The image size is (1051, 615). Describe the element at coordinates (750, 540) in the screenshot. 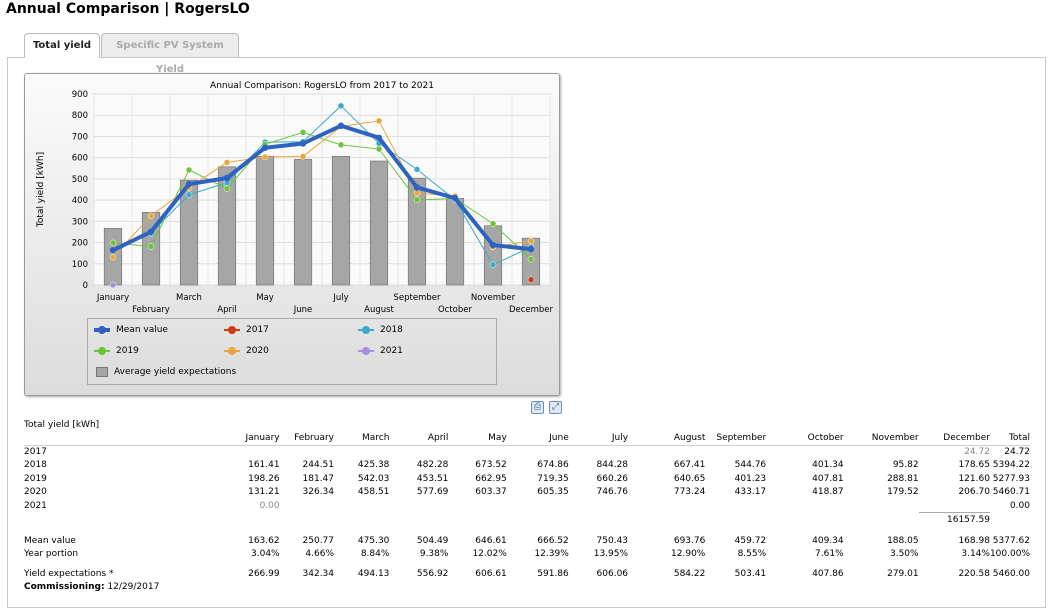

I see `table-cell: 459.72` at that location.